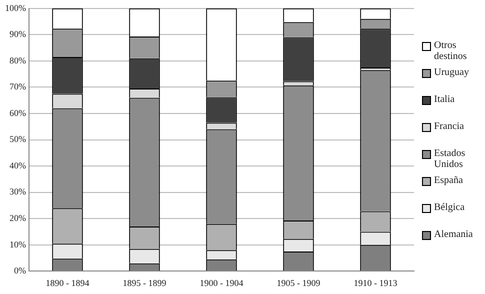  What do you see at coordinates (450, 159) in the screenshot?
I see `legend-label: Estados Unidos` at bounding box center [450, 159].